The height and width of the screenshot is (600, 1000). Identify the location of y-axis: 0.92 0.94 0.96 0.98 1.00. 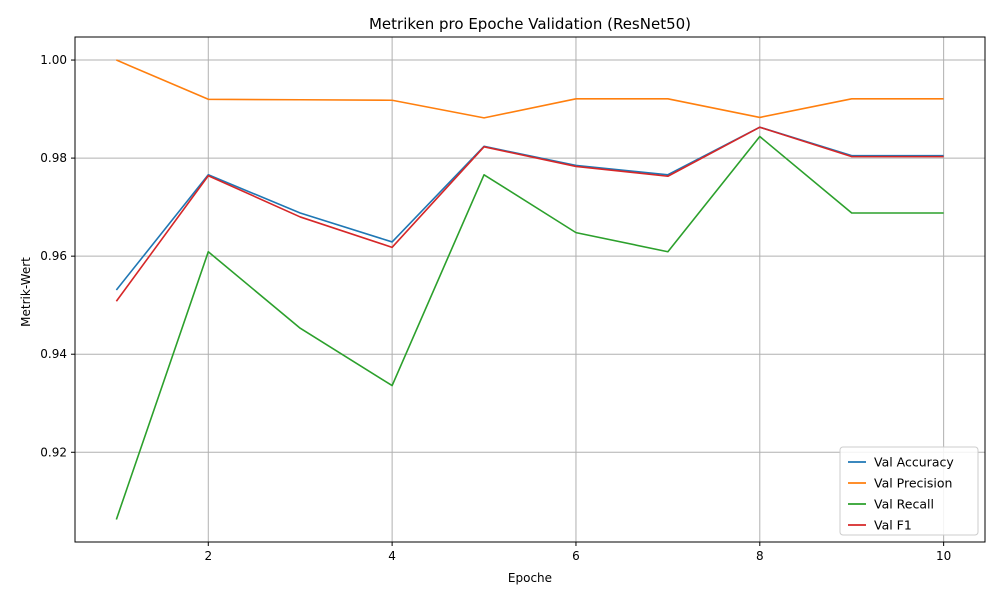
(57, 256).